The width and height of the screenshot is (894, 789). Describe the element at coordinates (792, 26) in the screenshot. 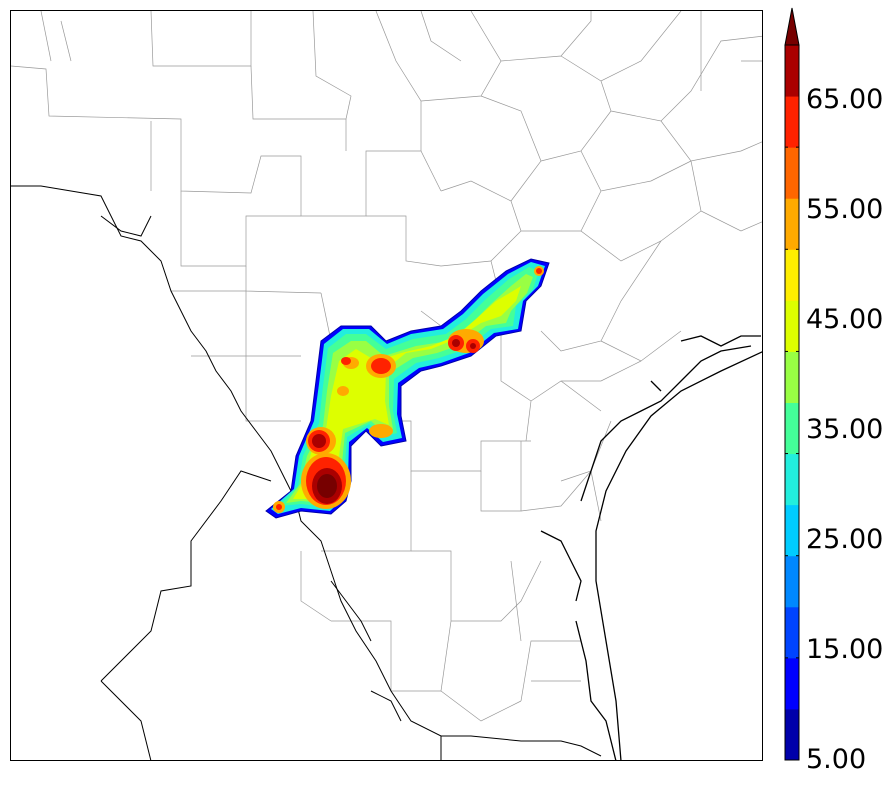

I see `colorbar-extend-arrow` at that location.